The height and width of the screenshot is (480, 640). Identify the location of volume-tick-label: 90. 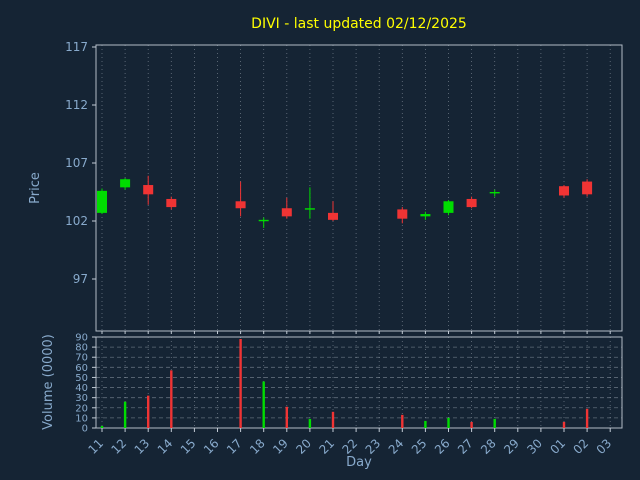
(81, 338).